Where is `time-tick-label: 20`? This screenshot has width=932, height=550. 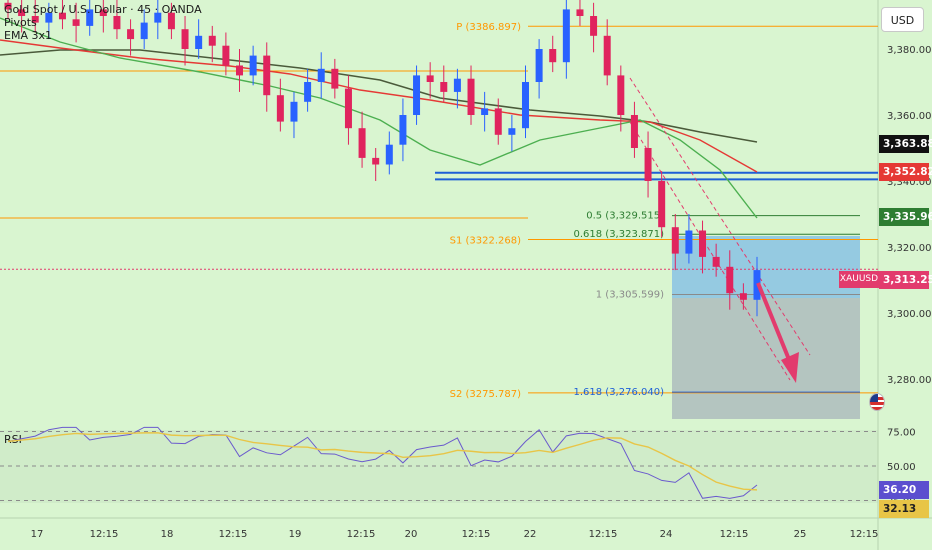
time-tick-label: 20 is located at coordinates (411, 534).